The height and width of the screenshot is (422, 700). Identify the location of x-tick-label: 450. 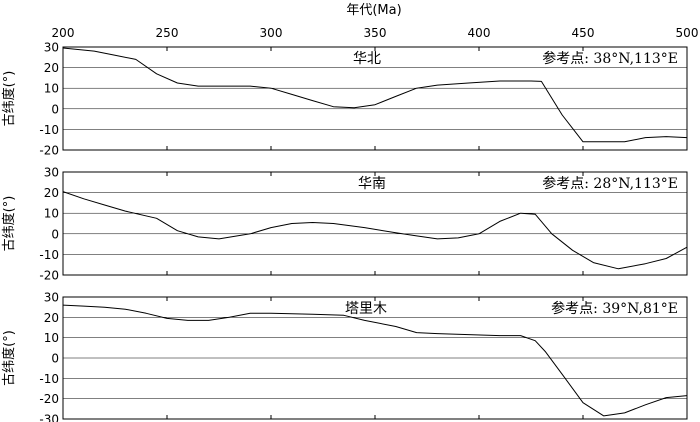
(583, 33).